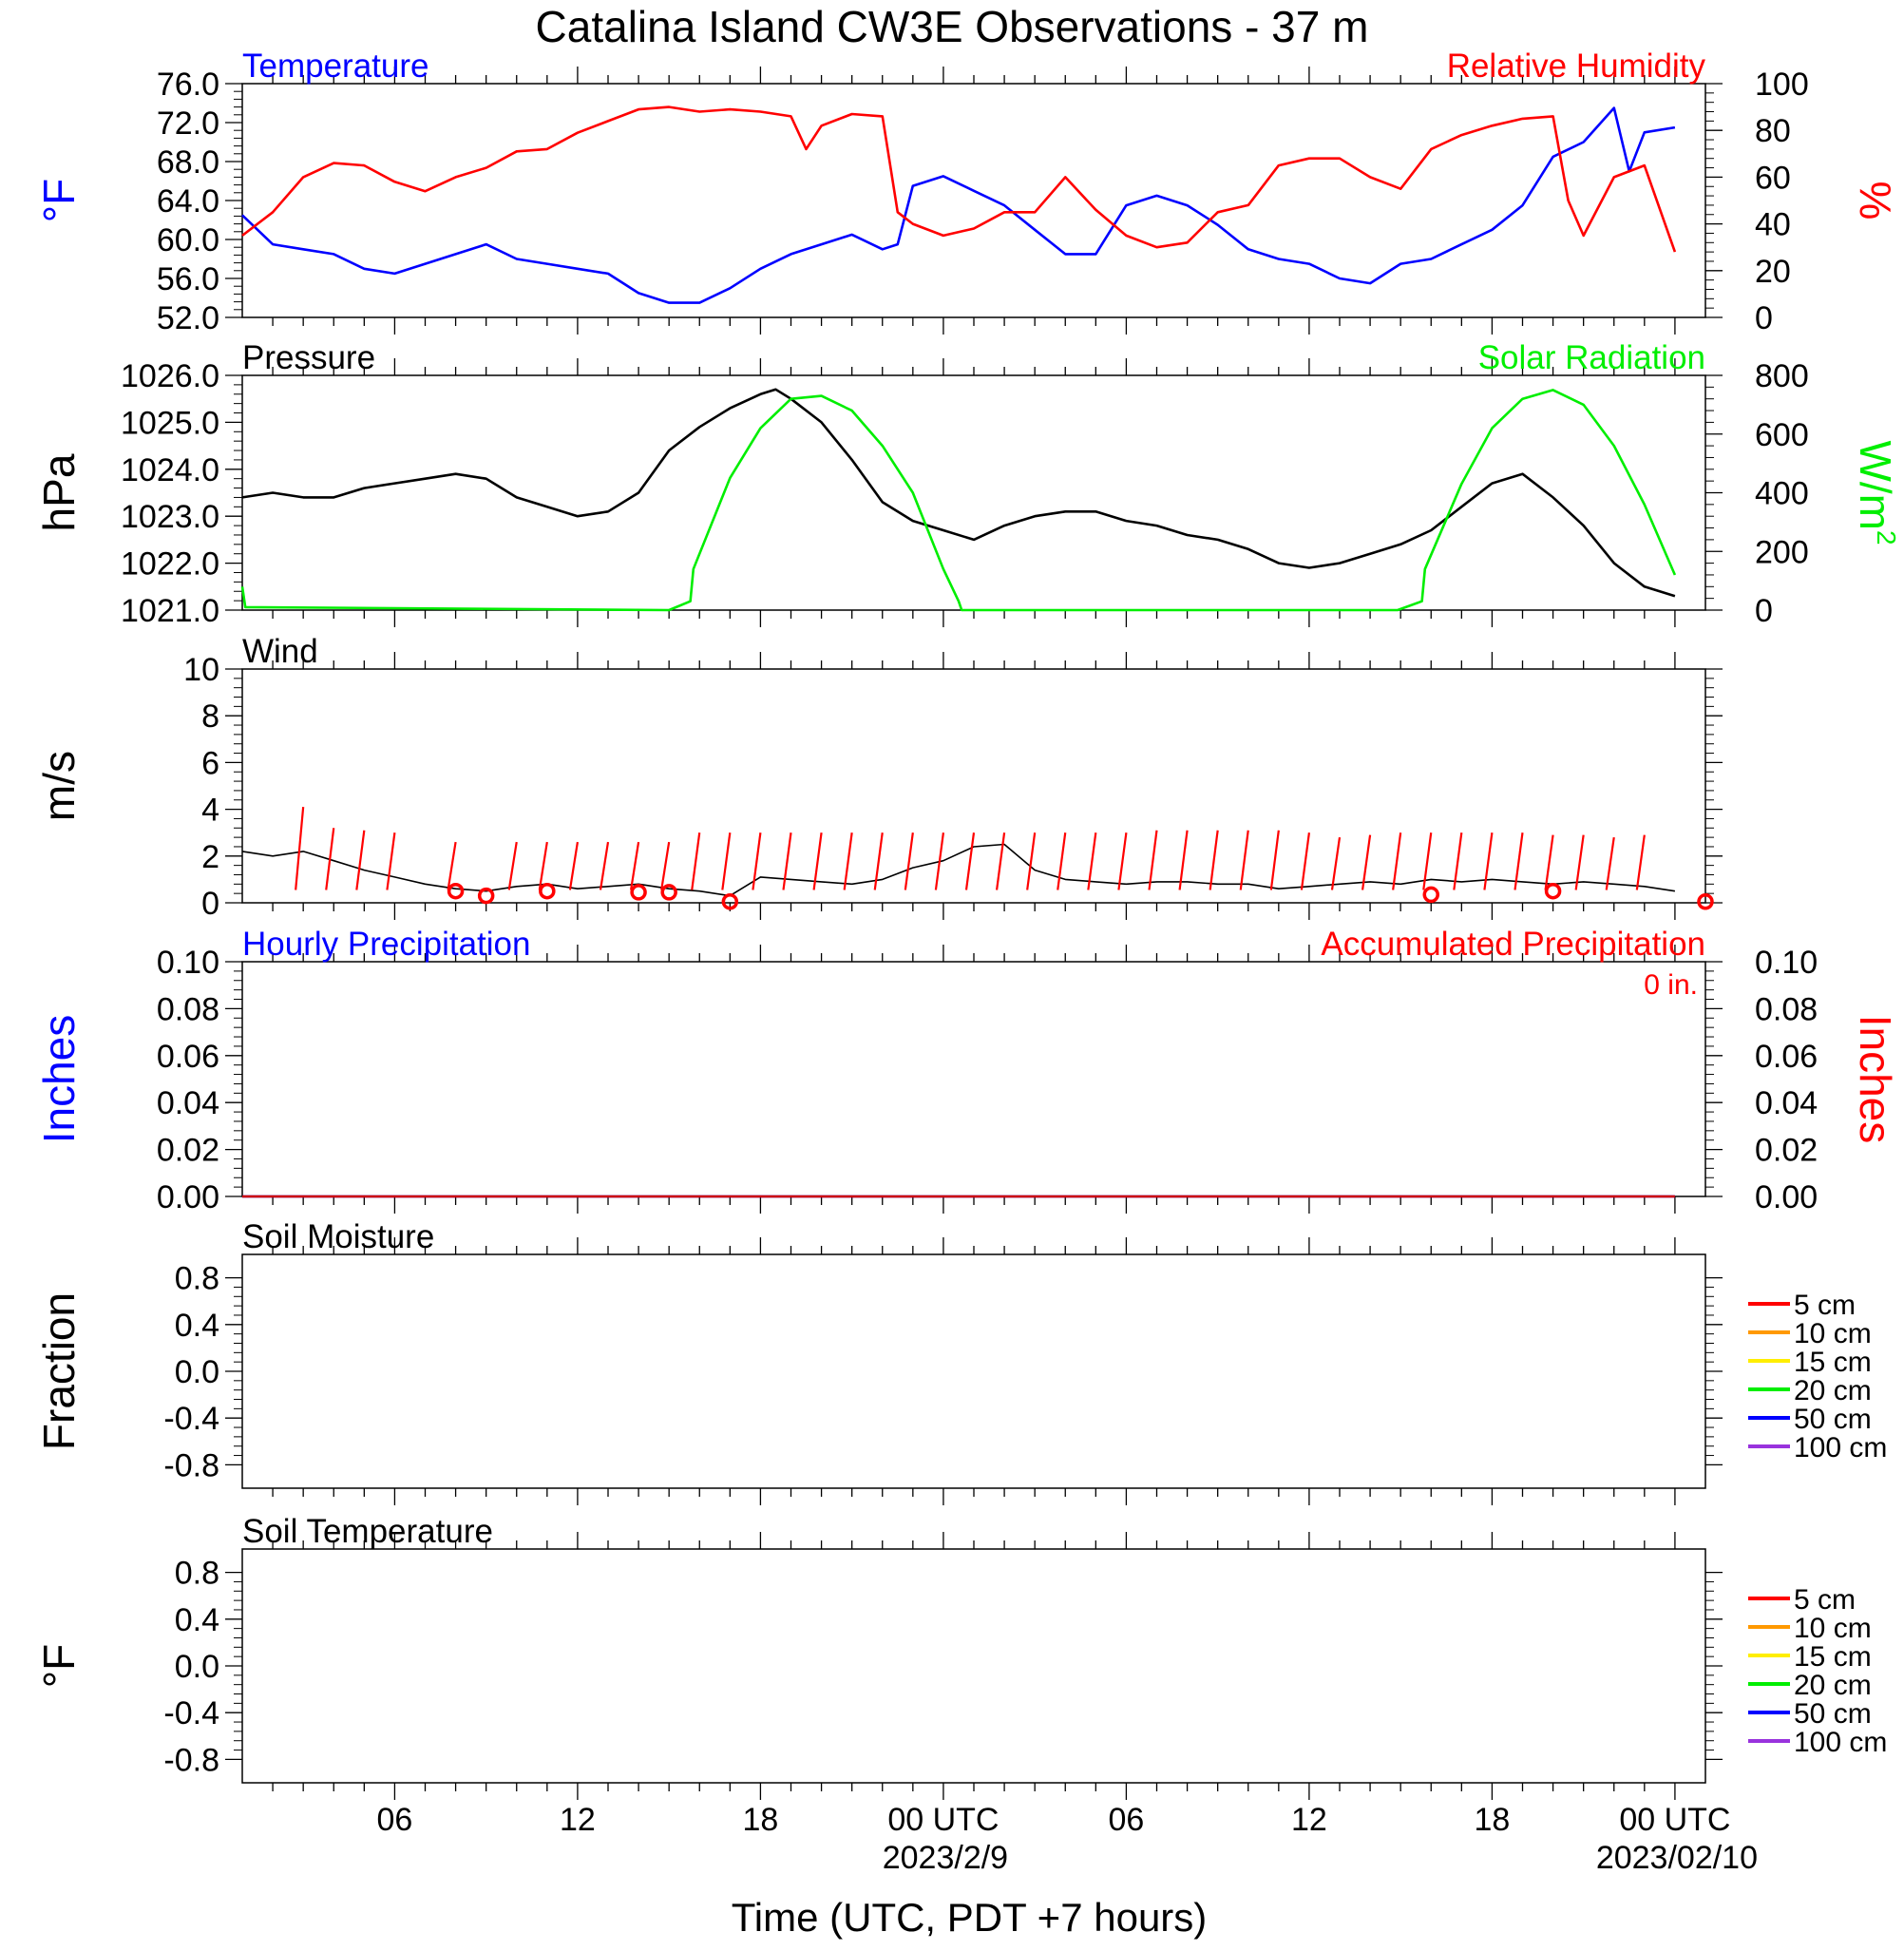  What do you see at coordinates (188, 162) in the screenshot?
I see `y-tick-label: 68.0` at bounding box center [188, 162].